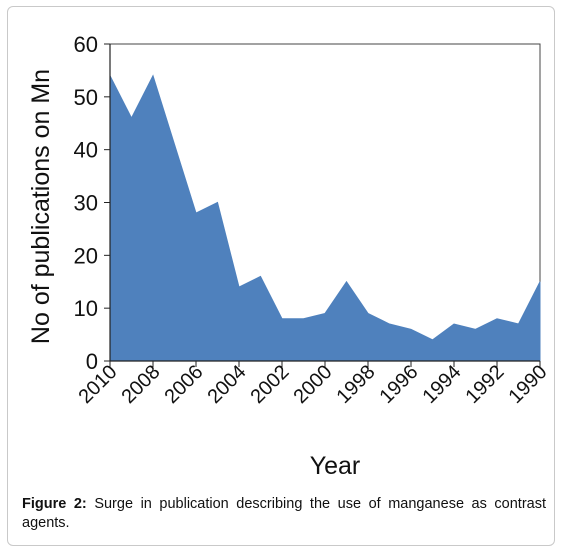  I want to click on y-tick-label: 10, so click(86, 308).